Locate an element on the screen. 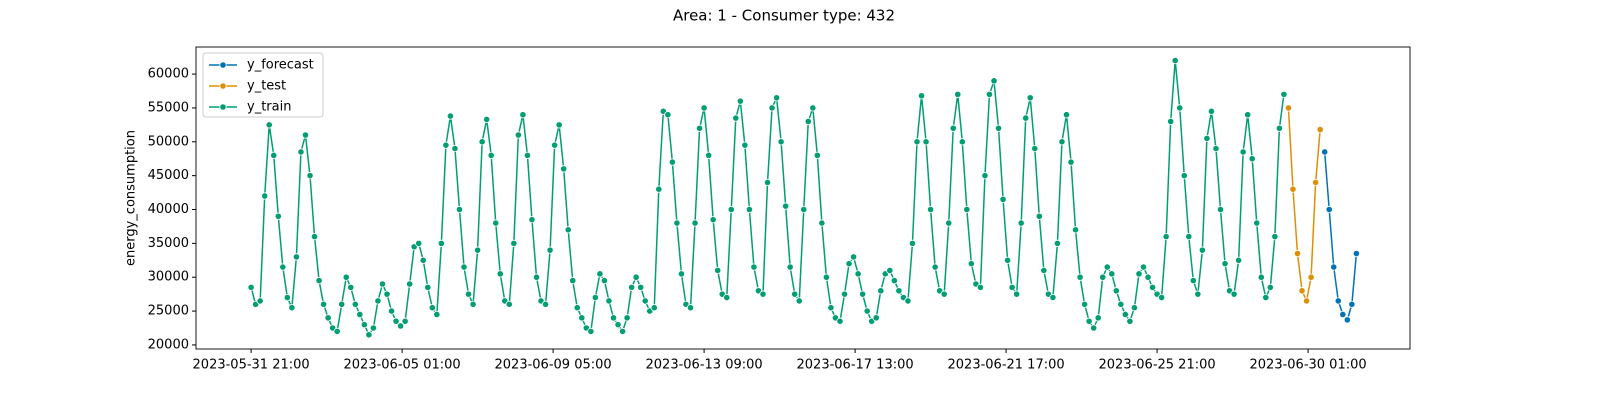 Image resolution: width=1600 pixels, height=400 pixels. x-tick-label: 2023-06-05 01:00 is located at coordinates (402, 365).